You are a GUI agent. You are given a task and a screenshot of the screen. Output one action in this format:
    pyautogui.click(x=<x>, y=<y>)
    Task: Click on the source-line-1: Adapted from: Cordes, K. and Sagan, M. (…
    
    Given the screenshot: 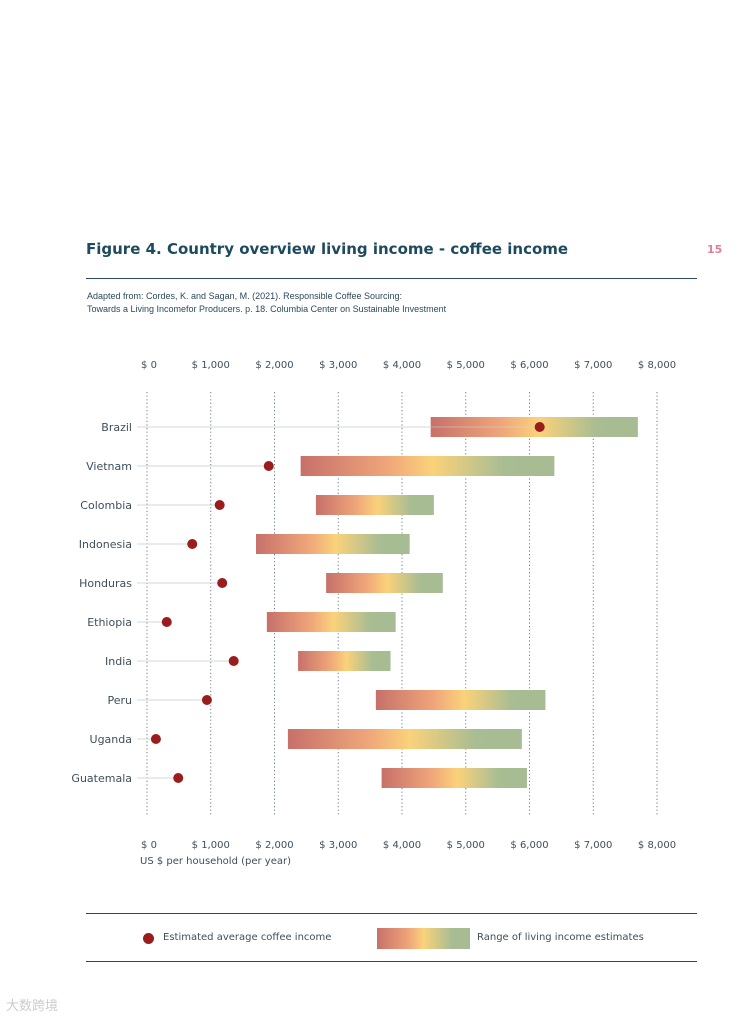 What is the action you would take?
    pyautogui.click(x=245, y=296)
    